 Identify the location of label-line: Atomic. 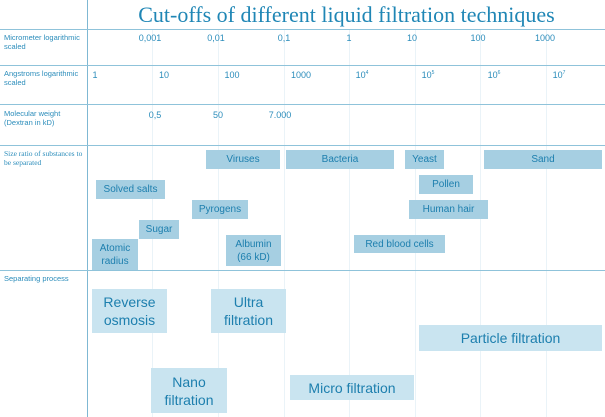
(115, 248).